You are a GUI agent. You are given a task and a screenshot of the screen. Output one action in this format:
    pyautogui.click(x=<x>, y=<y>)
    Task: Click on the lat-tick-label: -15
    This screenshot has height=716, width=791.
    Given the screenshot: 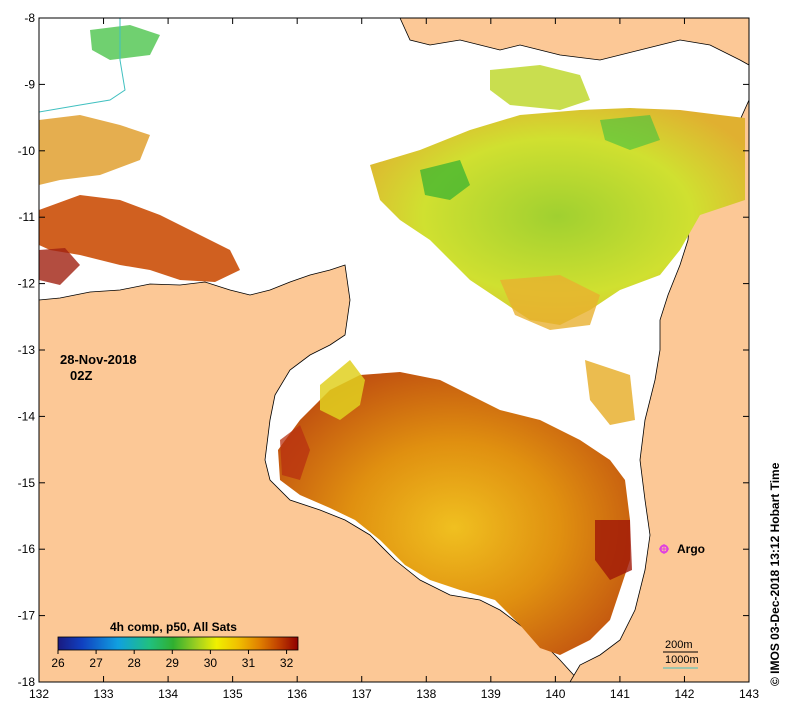 What is the action you would take?
    pyautogui.click(x=27, y=483)
    